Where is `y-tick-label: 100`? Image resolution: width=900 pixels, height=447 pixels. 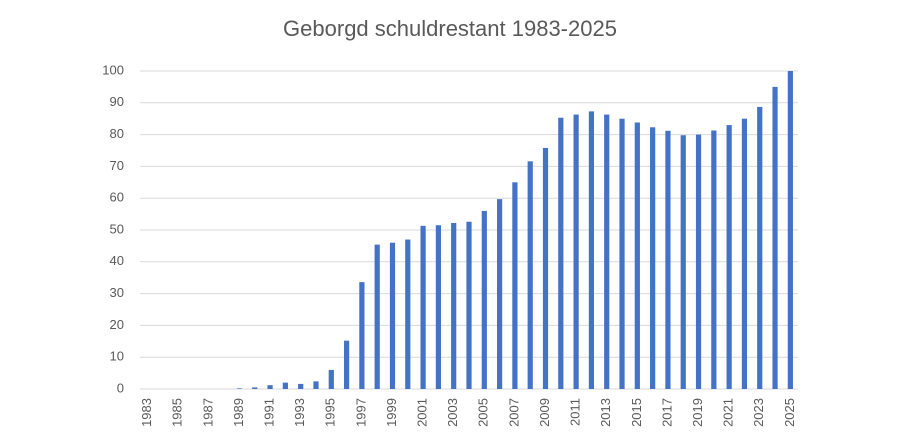 y-tick-label: 100 is located at coordinates (113, 69).